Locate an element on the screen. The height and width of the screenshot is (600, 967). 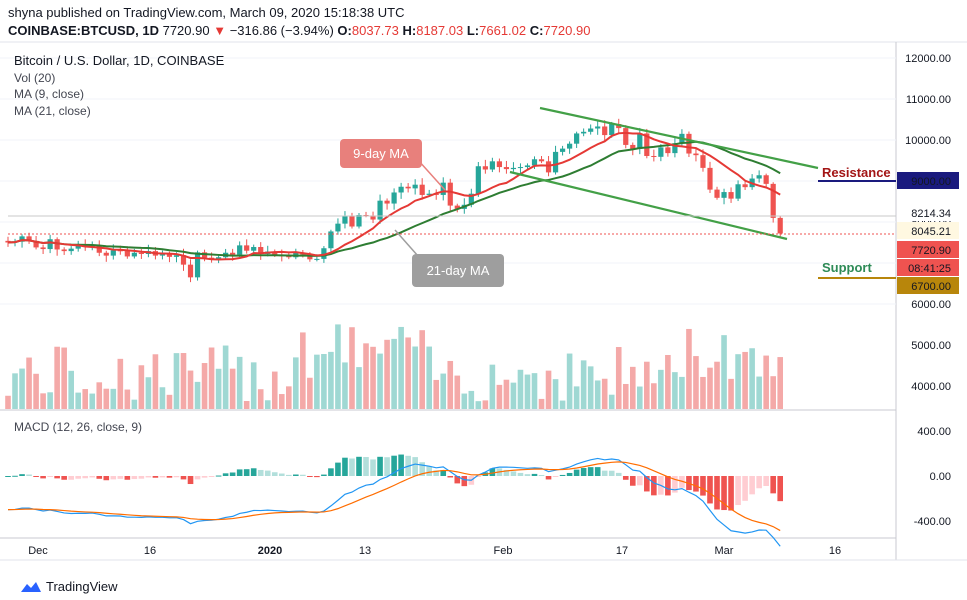
down-triangle-icon: ▼ is located at coordinates (220, 30).